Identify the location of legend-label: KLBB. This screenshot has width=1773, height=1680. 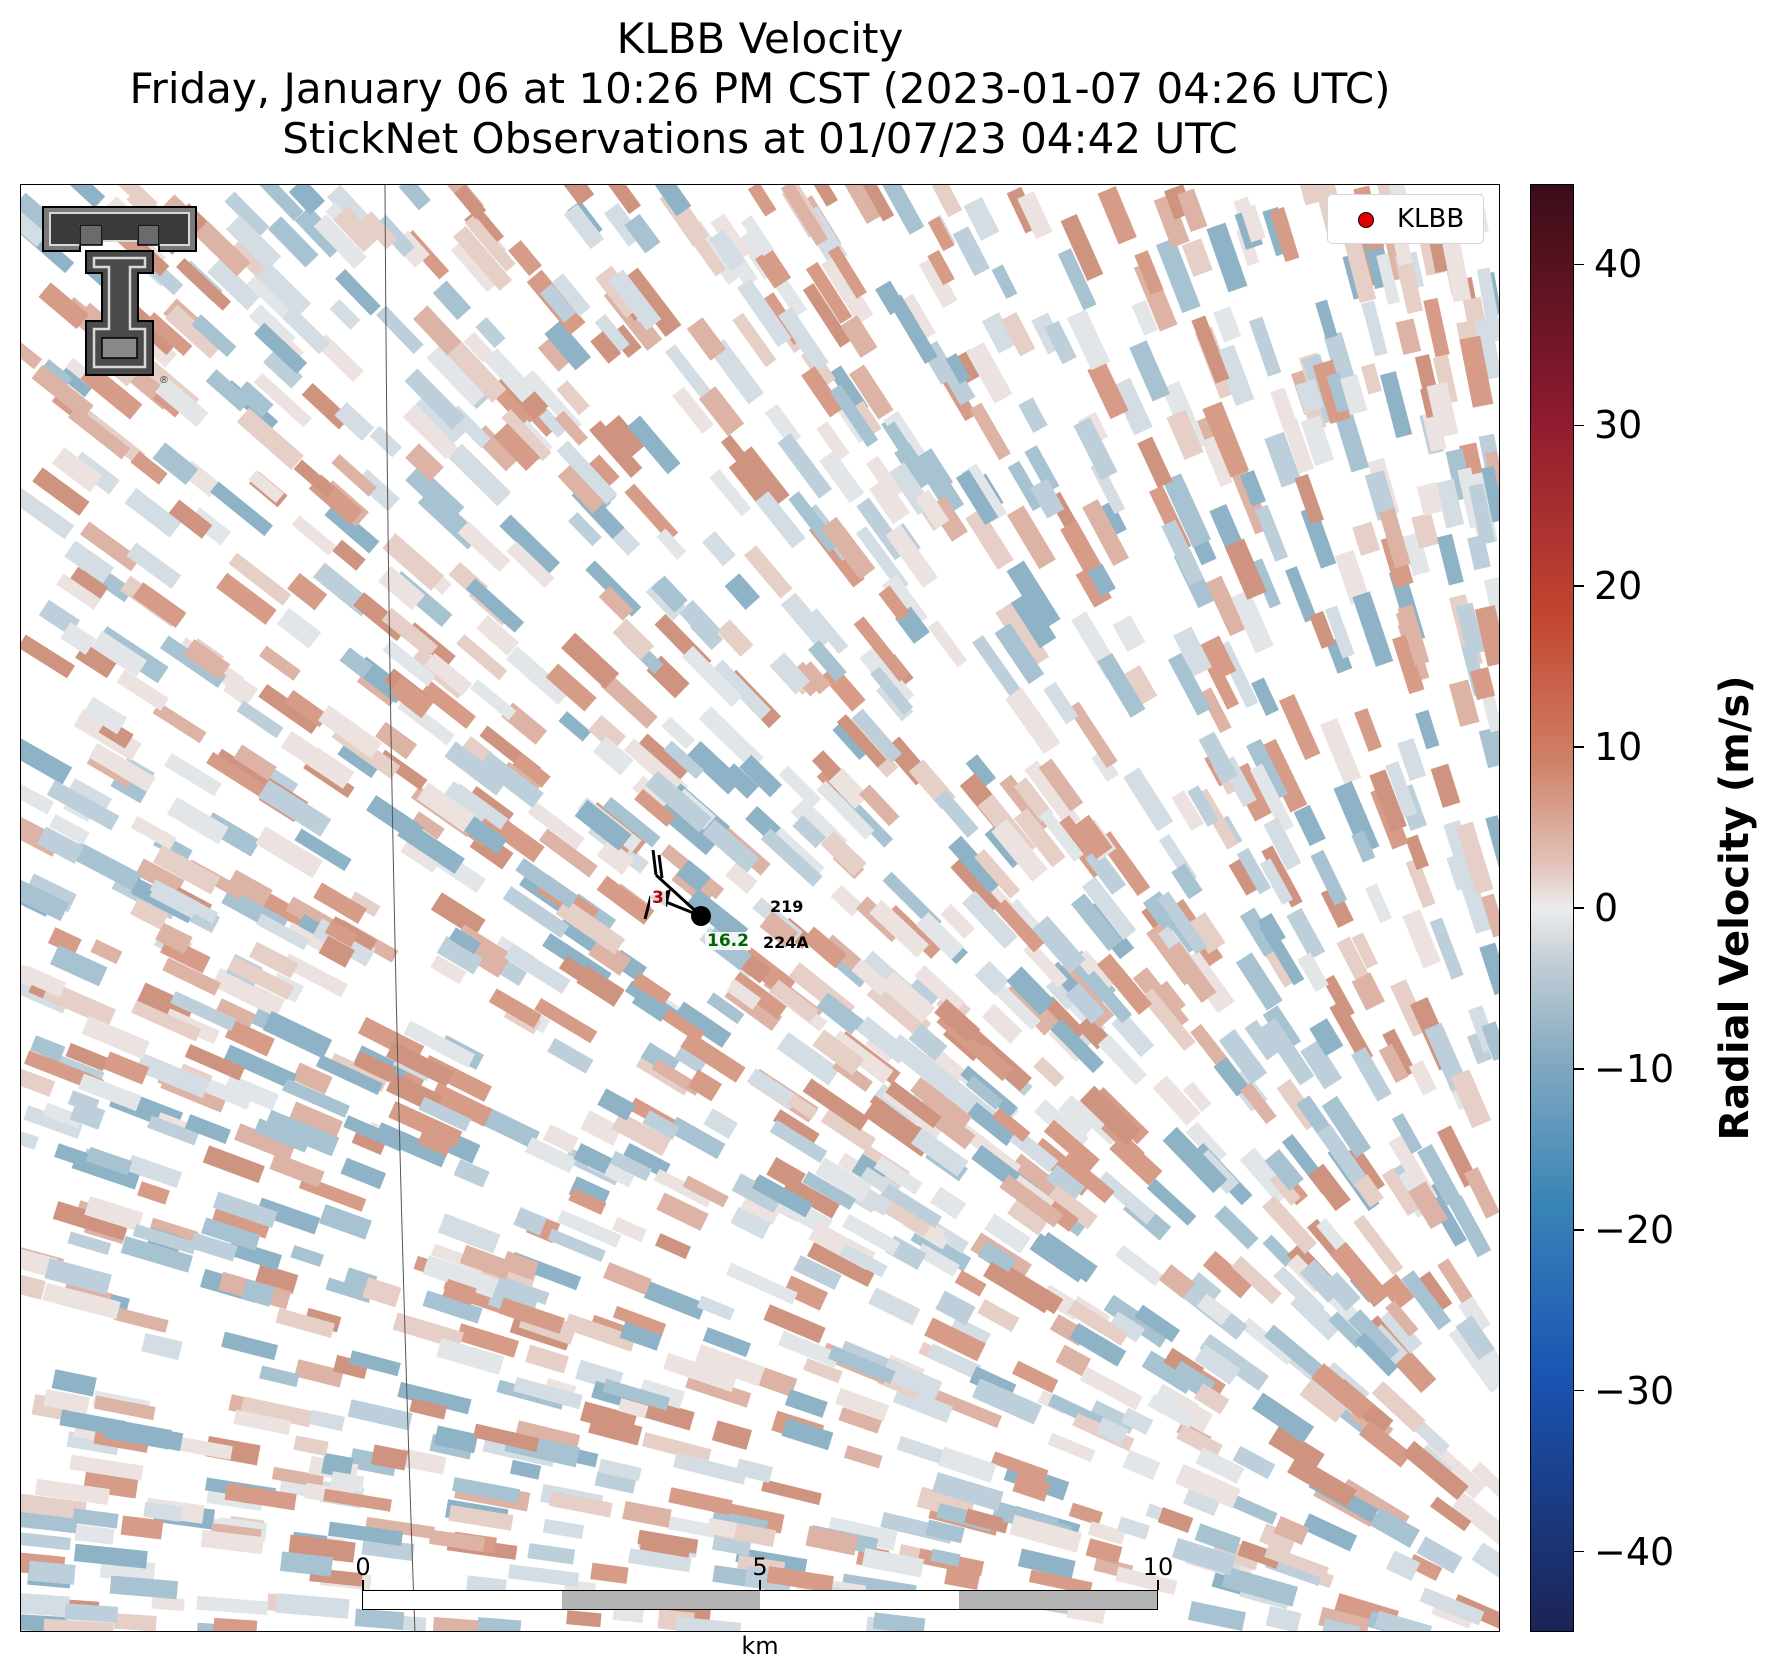
(1431, 219).